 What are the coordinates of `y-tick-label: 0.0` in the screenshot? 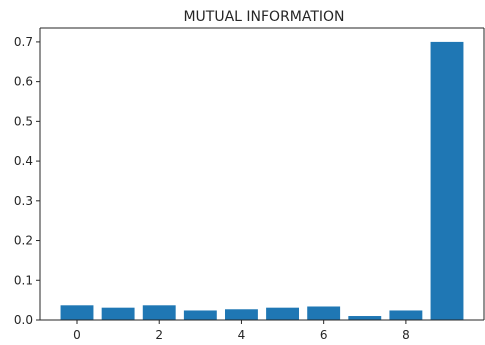 It's located at (23, 320).